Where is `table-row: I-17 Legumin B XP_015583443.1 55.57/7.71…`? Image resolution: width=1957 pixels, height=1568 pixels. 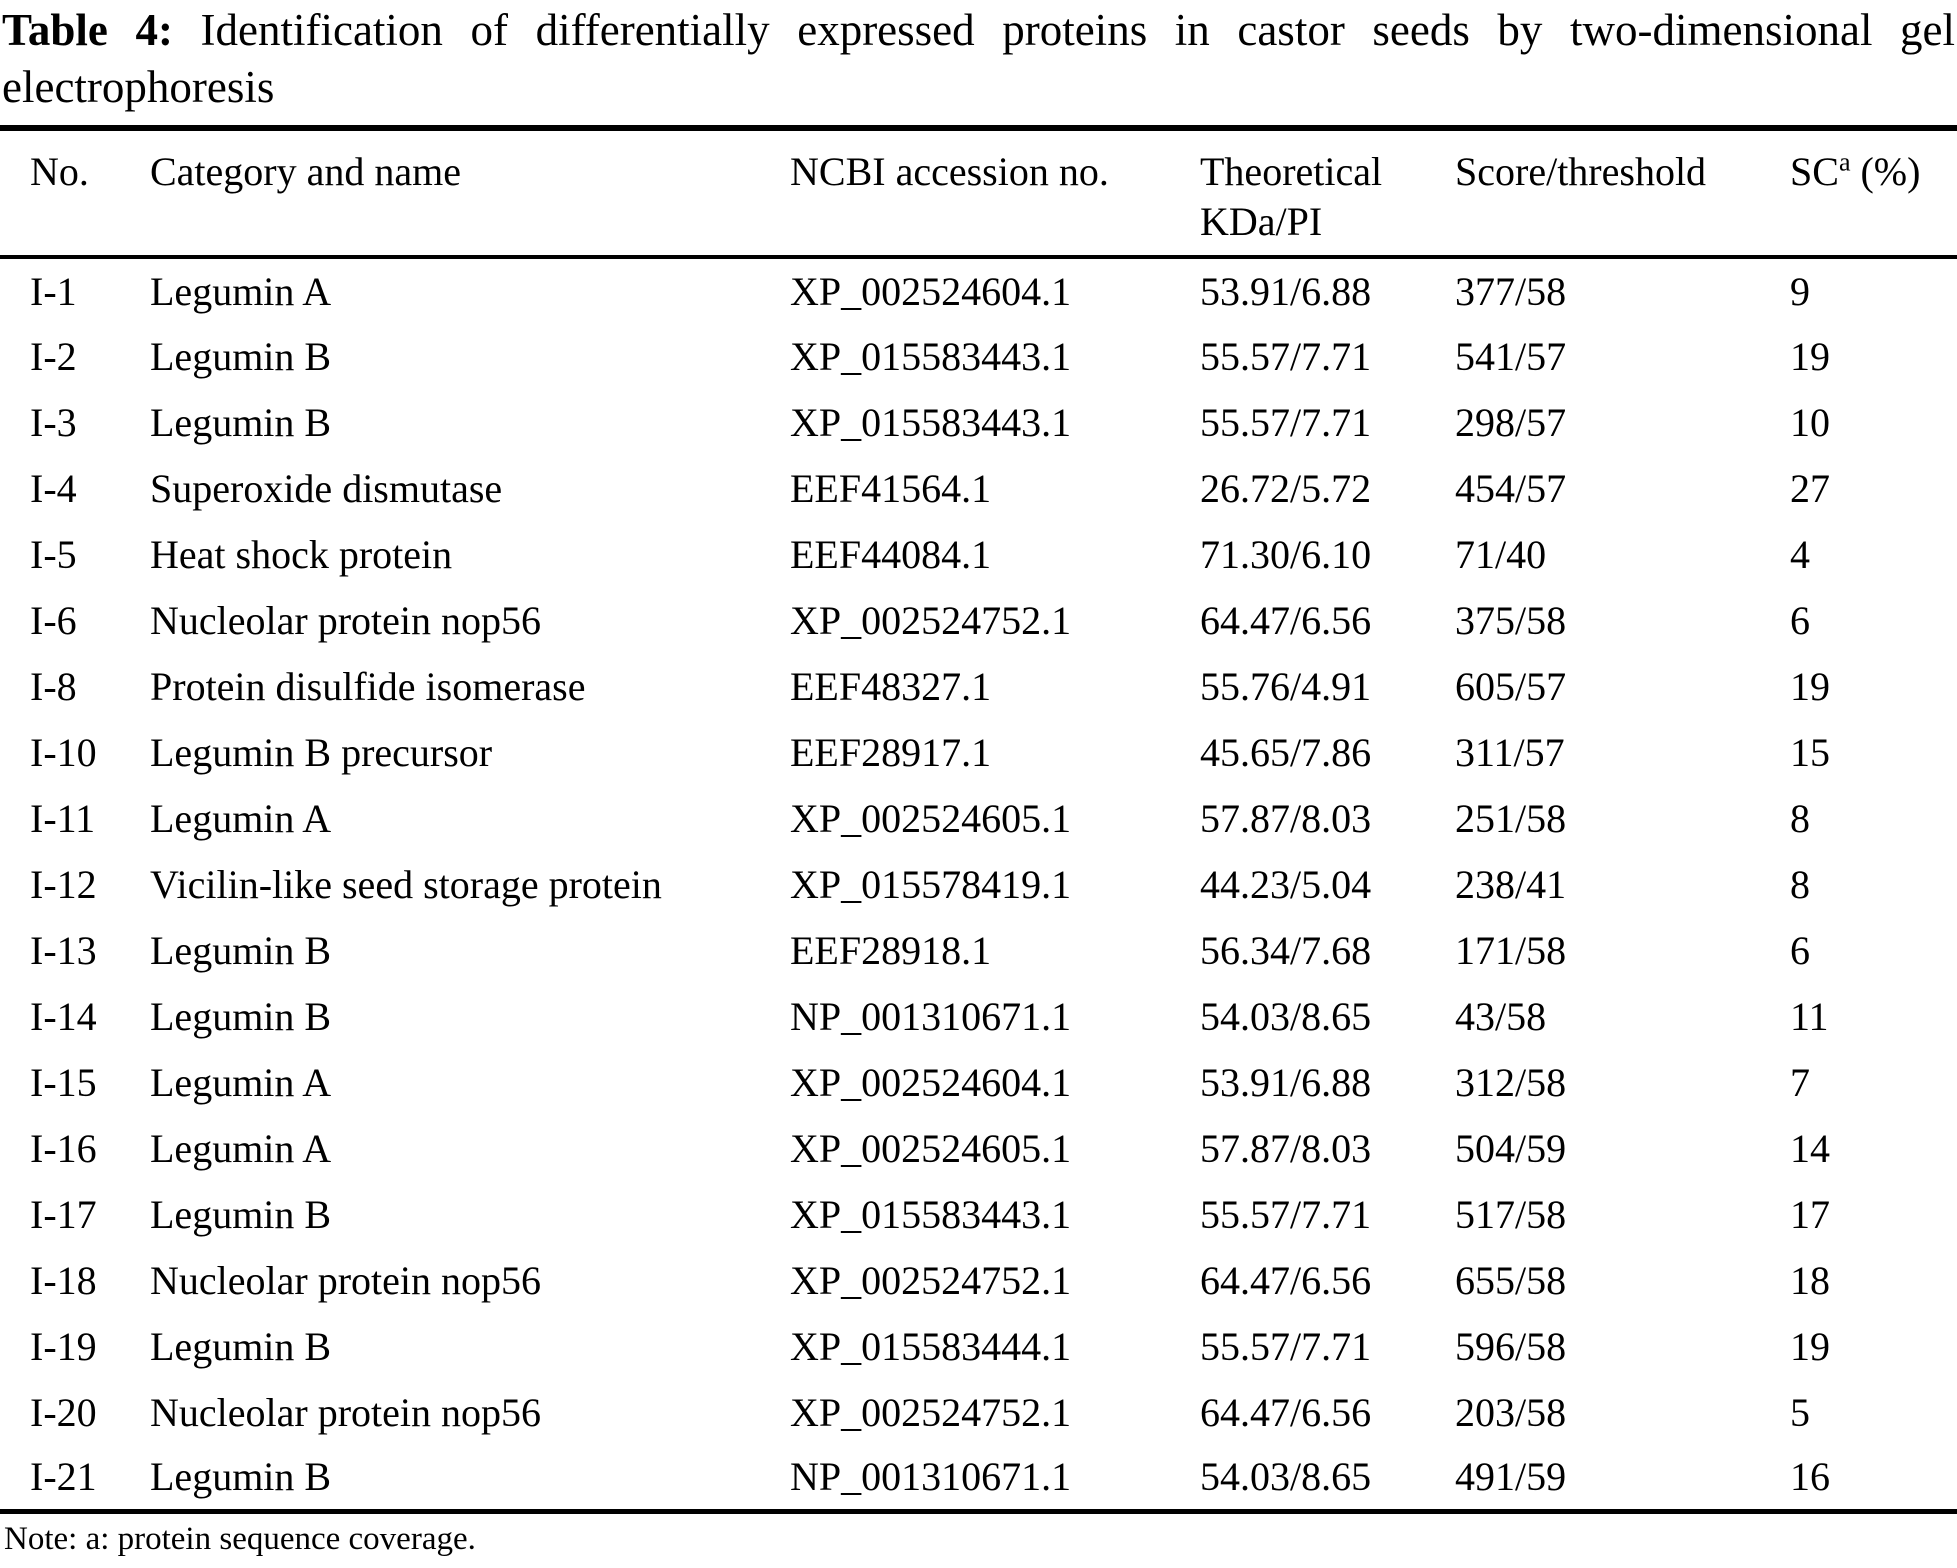 table-row: I-17 Legumin B XP_015583443.1 55.57/7.71… is located at coordinates (978, 1214).